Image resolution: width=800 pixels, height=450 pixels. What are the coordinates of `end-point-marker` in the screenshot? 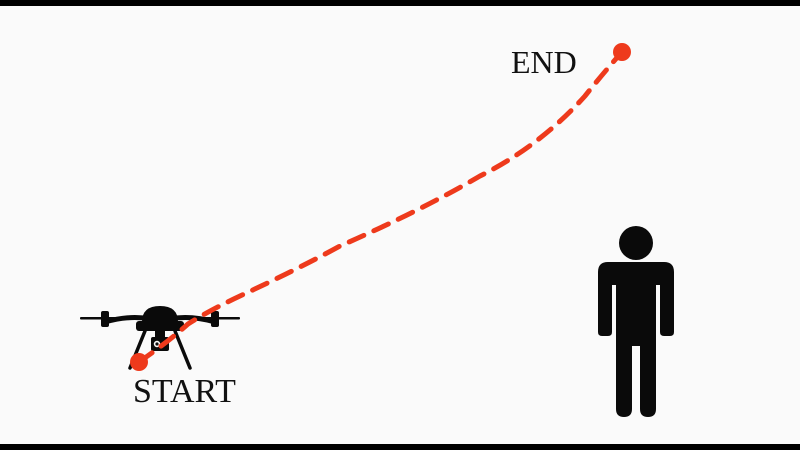 It's located at (622, 52).